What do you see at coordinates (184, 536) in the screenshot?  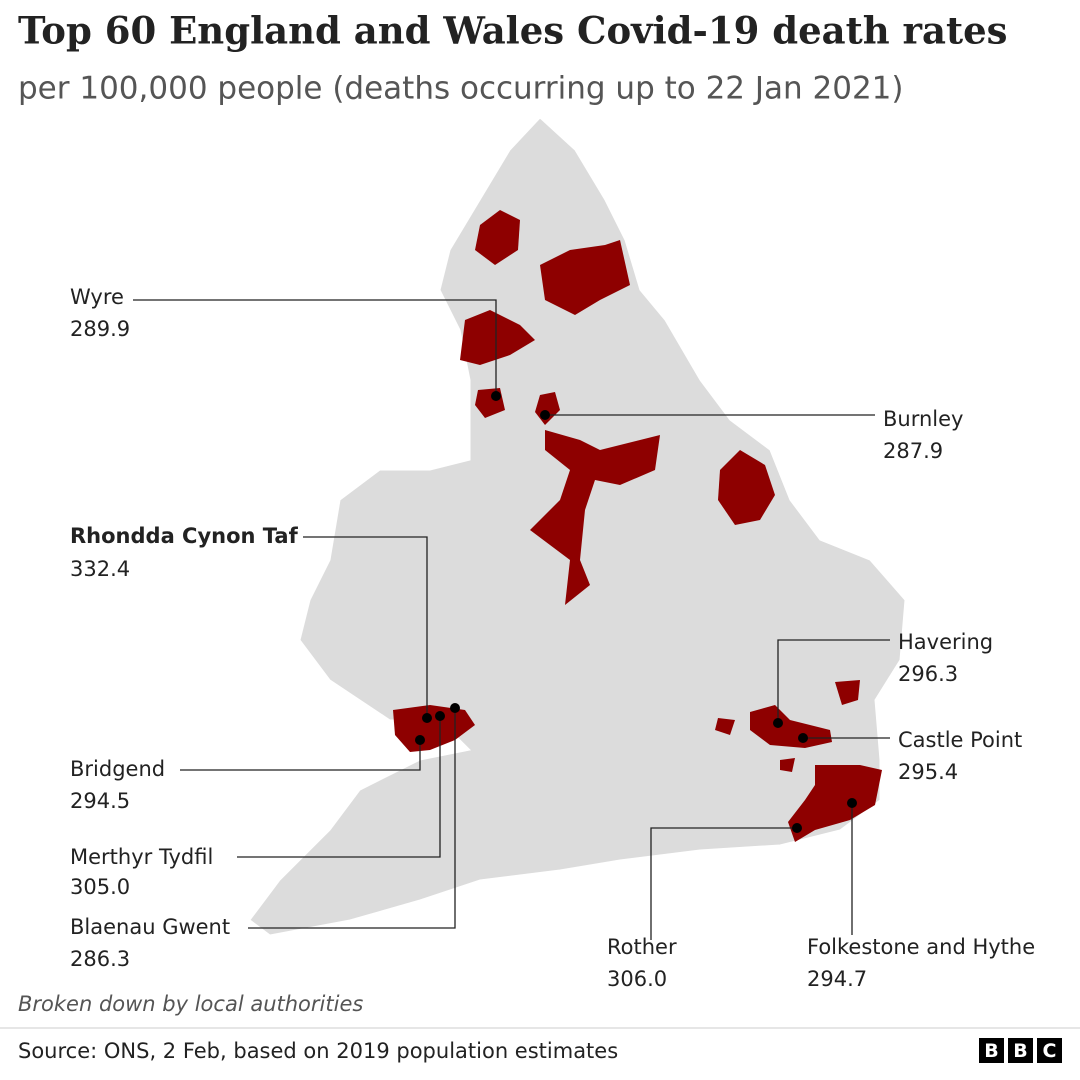 I see `area-name: Rhondda Cynon Taf` at bounding box center [184, 536].